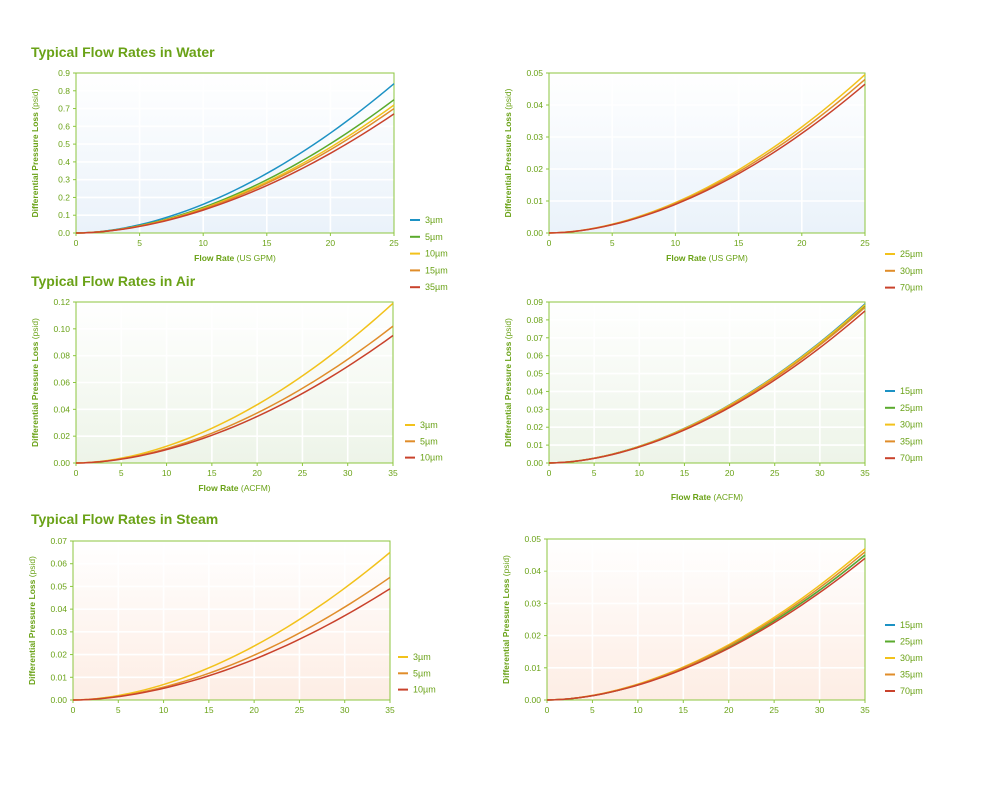 The width and height of the screenshot is (1000, 787). I want to click on y-tick-label: 0.7, so click(64, 109).